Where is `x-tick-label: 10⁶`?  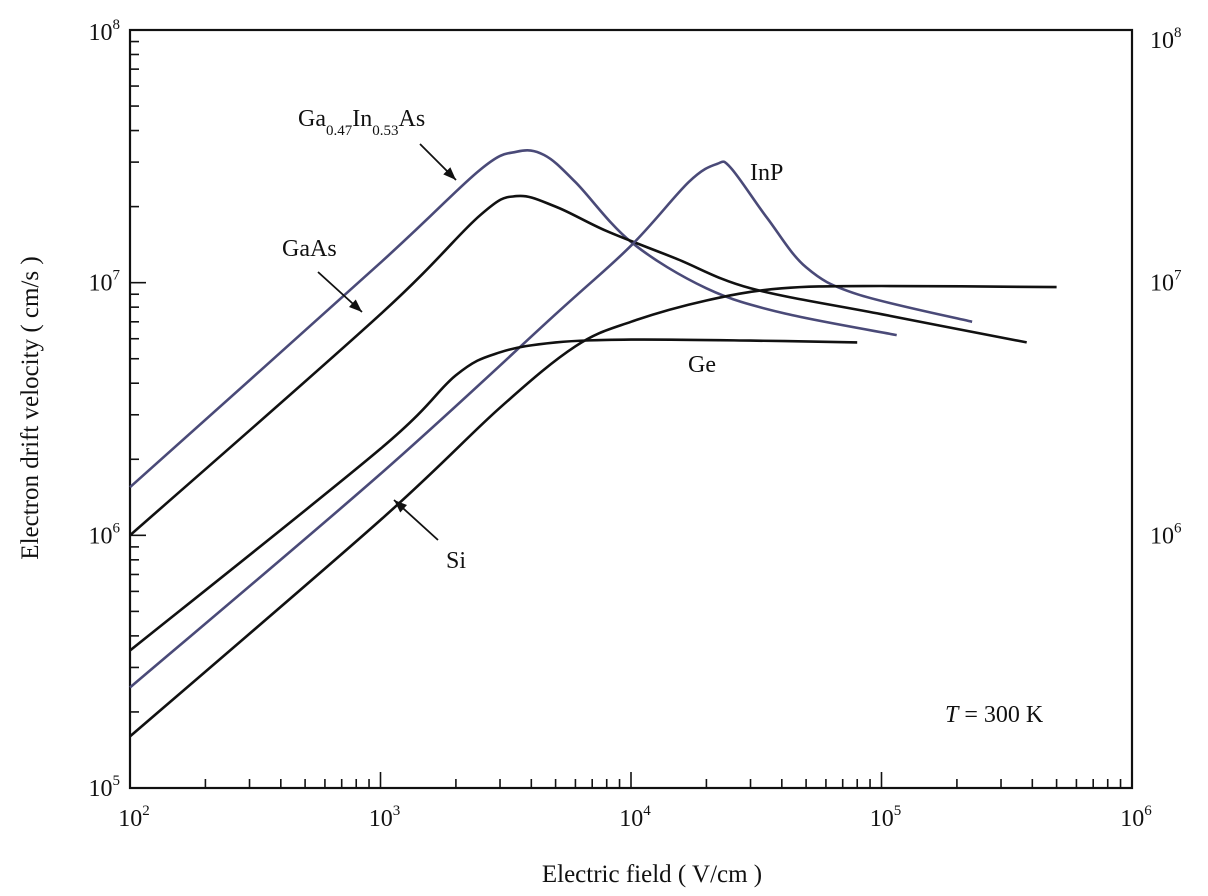
x-tick-label: 10⁶ is located at coordinates (1136, 817).